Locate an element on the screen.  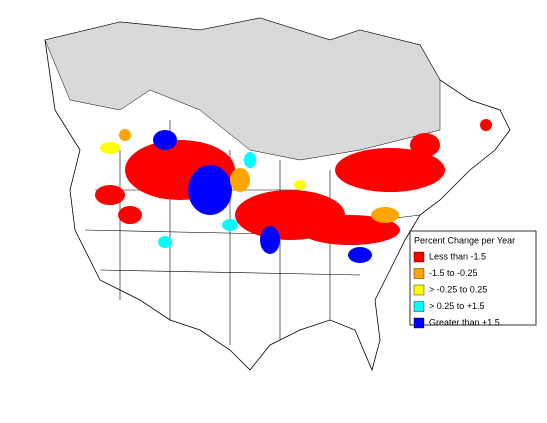
legend-box is located at coordinates (473, 278).